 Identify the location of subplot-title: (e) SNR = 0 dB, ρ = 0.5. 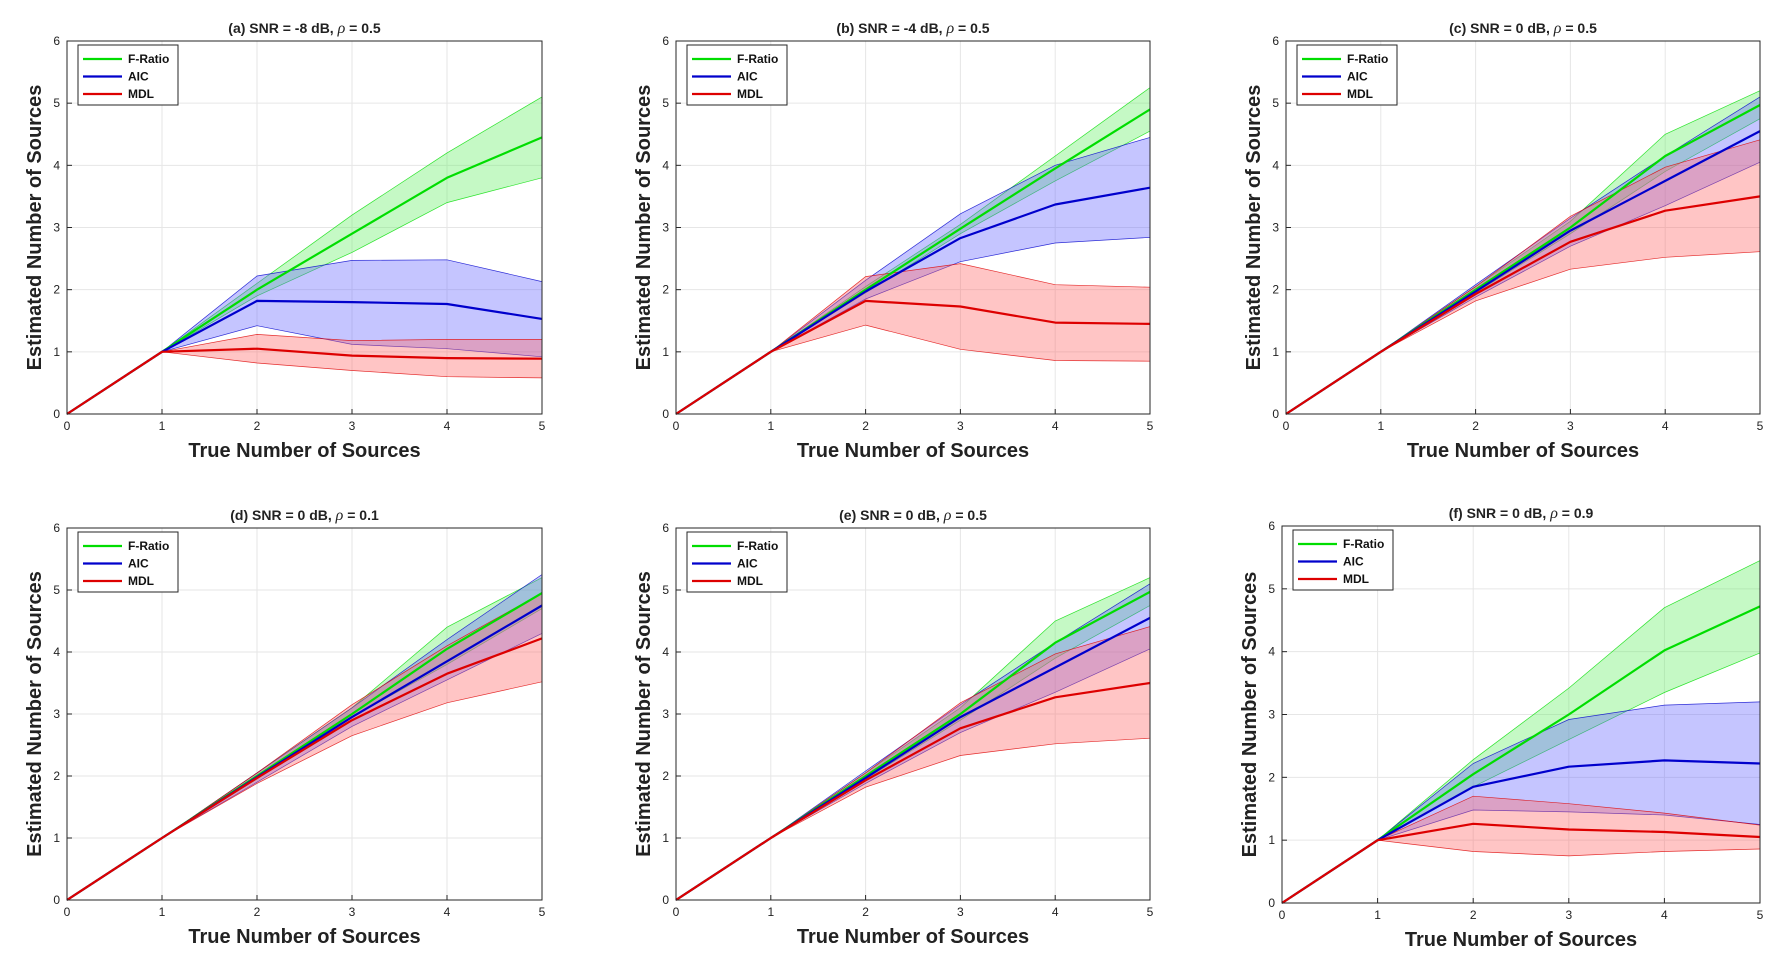
(913, 515).